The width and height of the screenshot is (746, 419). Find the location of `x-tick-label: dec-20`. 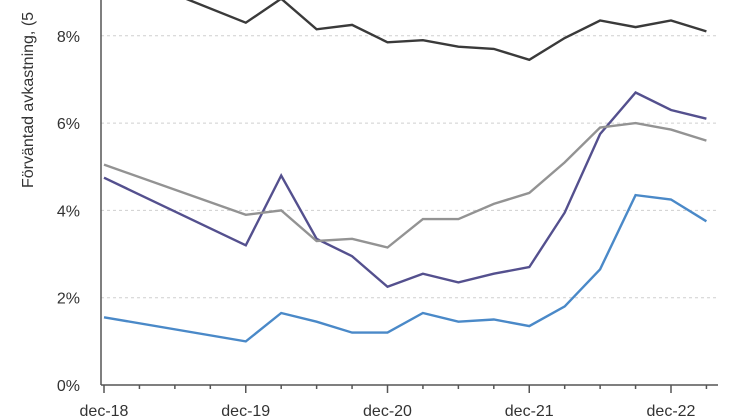

x-tick-label: dec-20 is located at coordinates (387, 411).